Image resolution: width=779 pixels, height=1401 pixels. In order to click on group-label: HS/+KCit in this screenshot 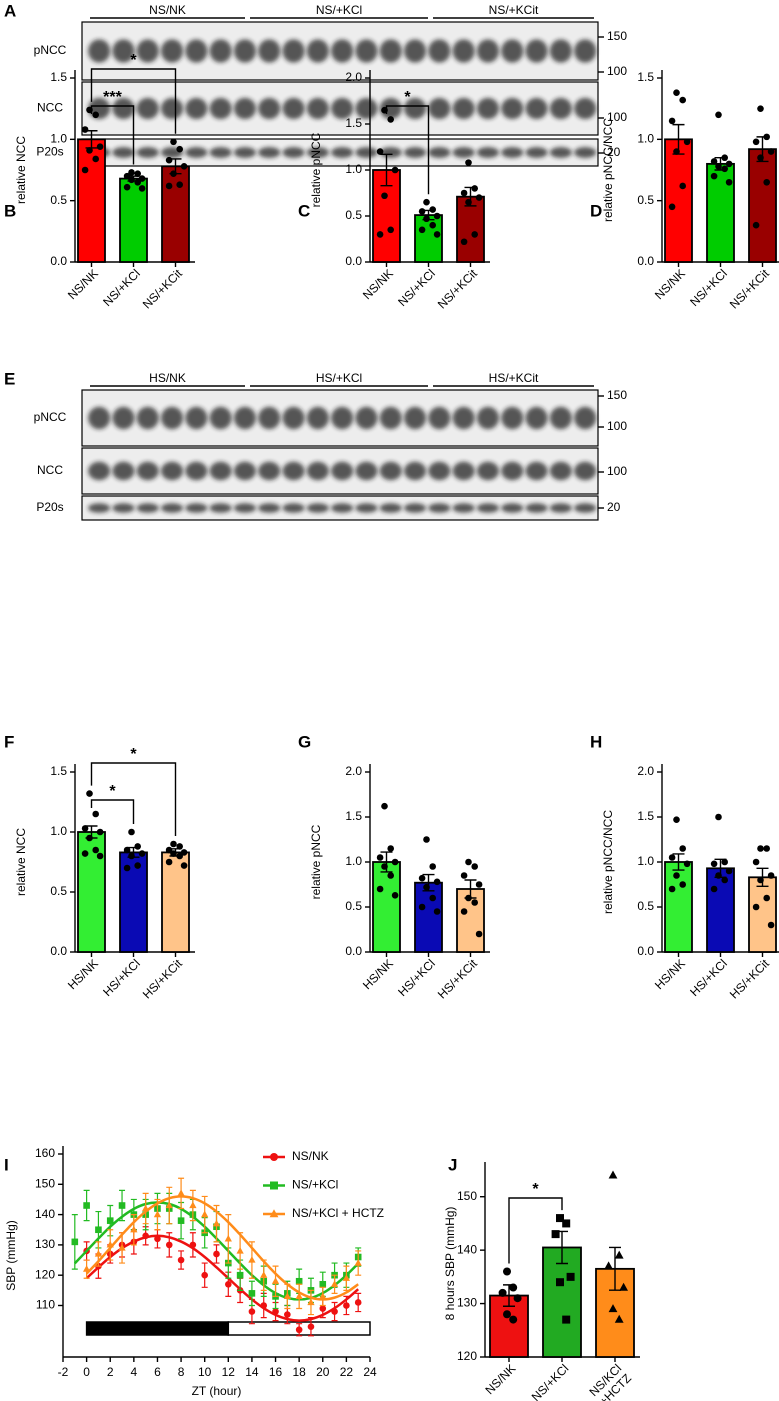, I will do `click(514, 378)`.